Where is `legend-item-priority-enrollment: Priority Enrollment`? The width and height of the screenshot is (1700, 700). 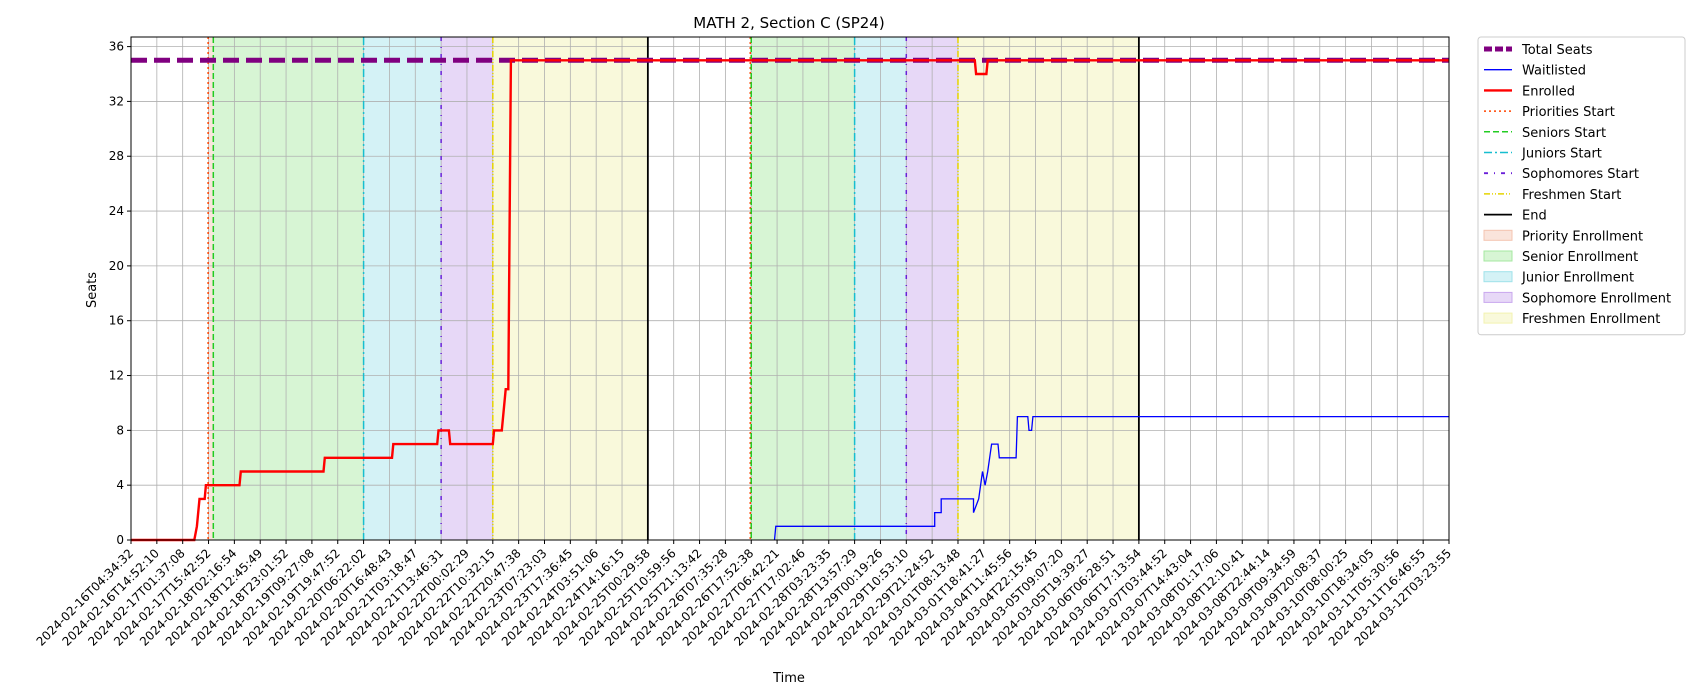 legend-item-priority-enrollment: Priority Enrollment is located at coordinates (1563, 236).